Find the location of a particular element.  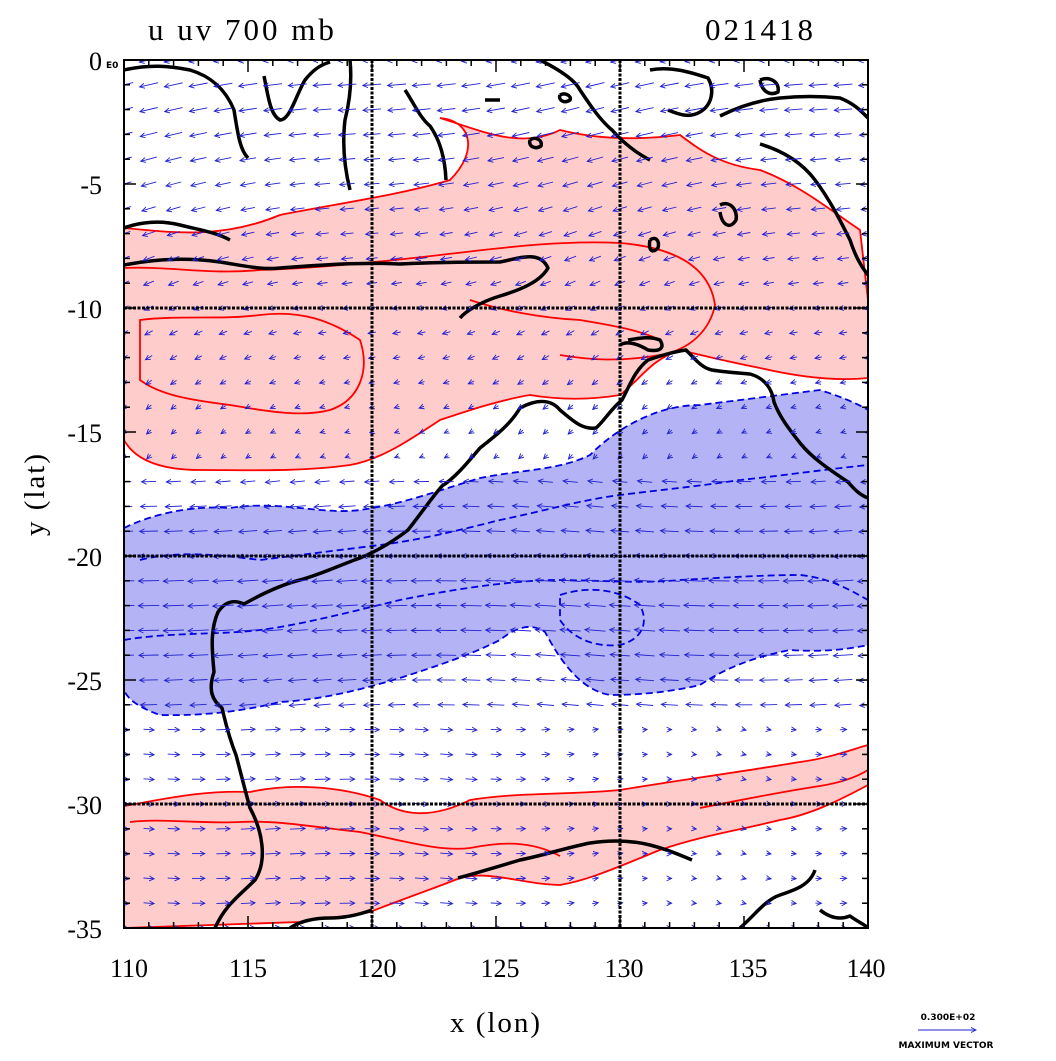

x-tick-label: 125 is located at coordinates (500, 968).